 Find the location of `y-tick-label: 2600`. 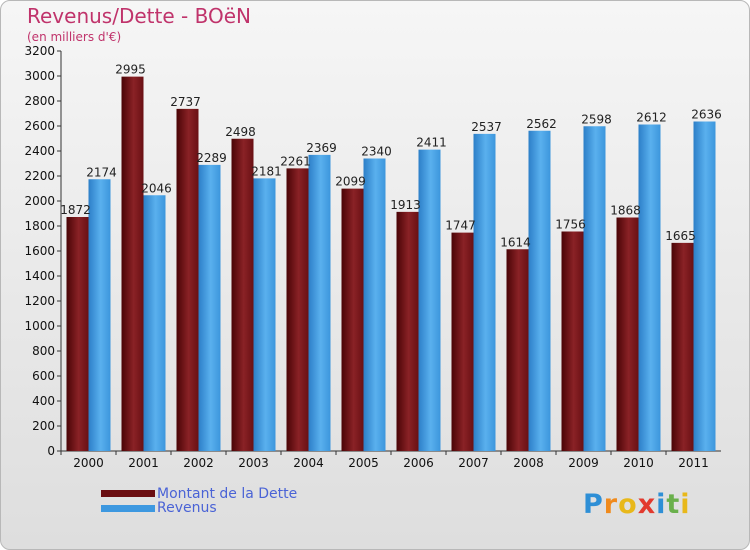

y-tick-label: 2600 is located at coordinates (39, 126).